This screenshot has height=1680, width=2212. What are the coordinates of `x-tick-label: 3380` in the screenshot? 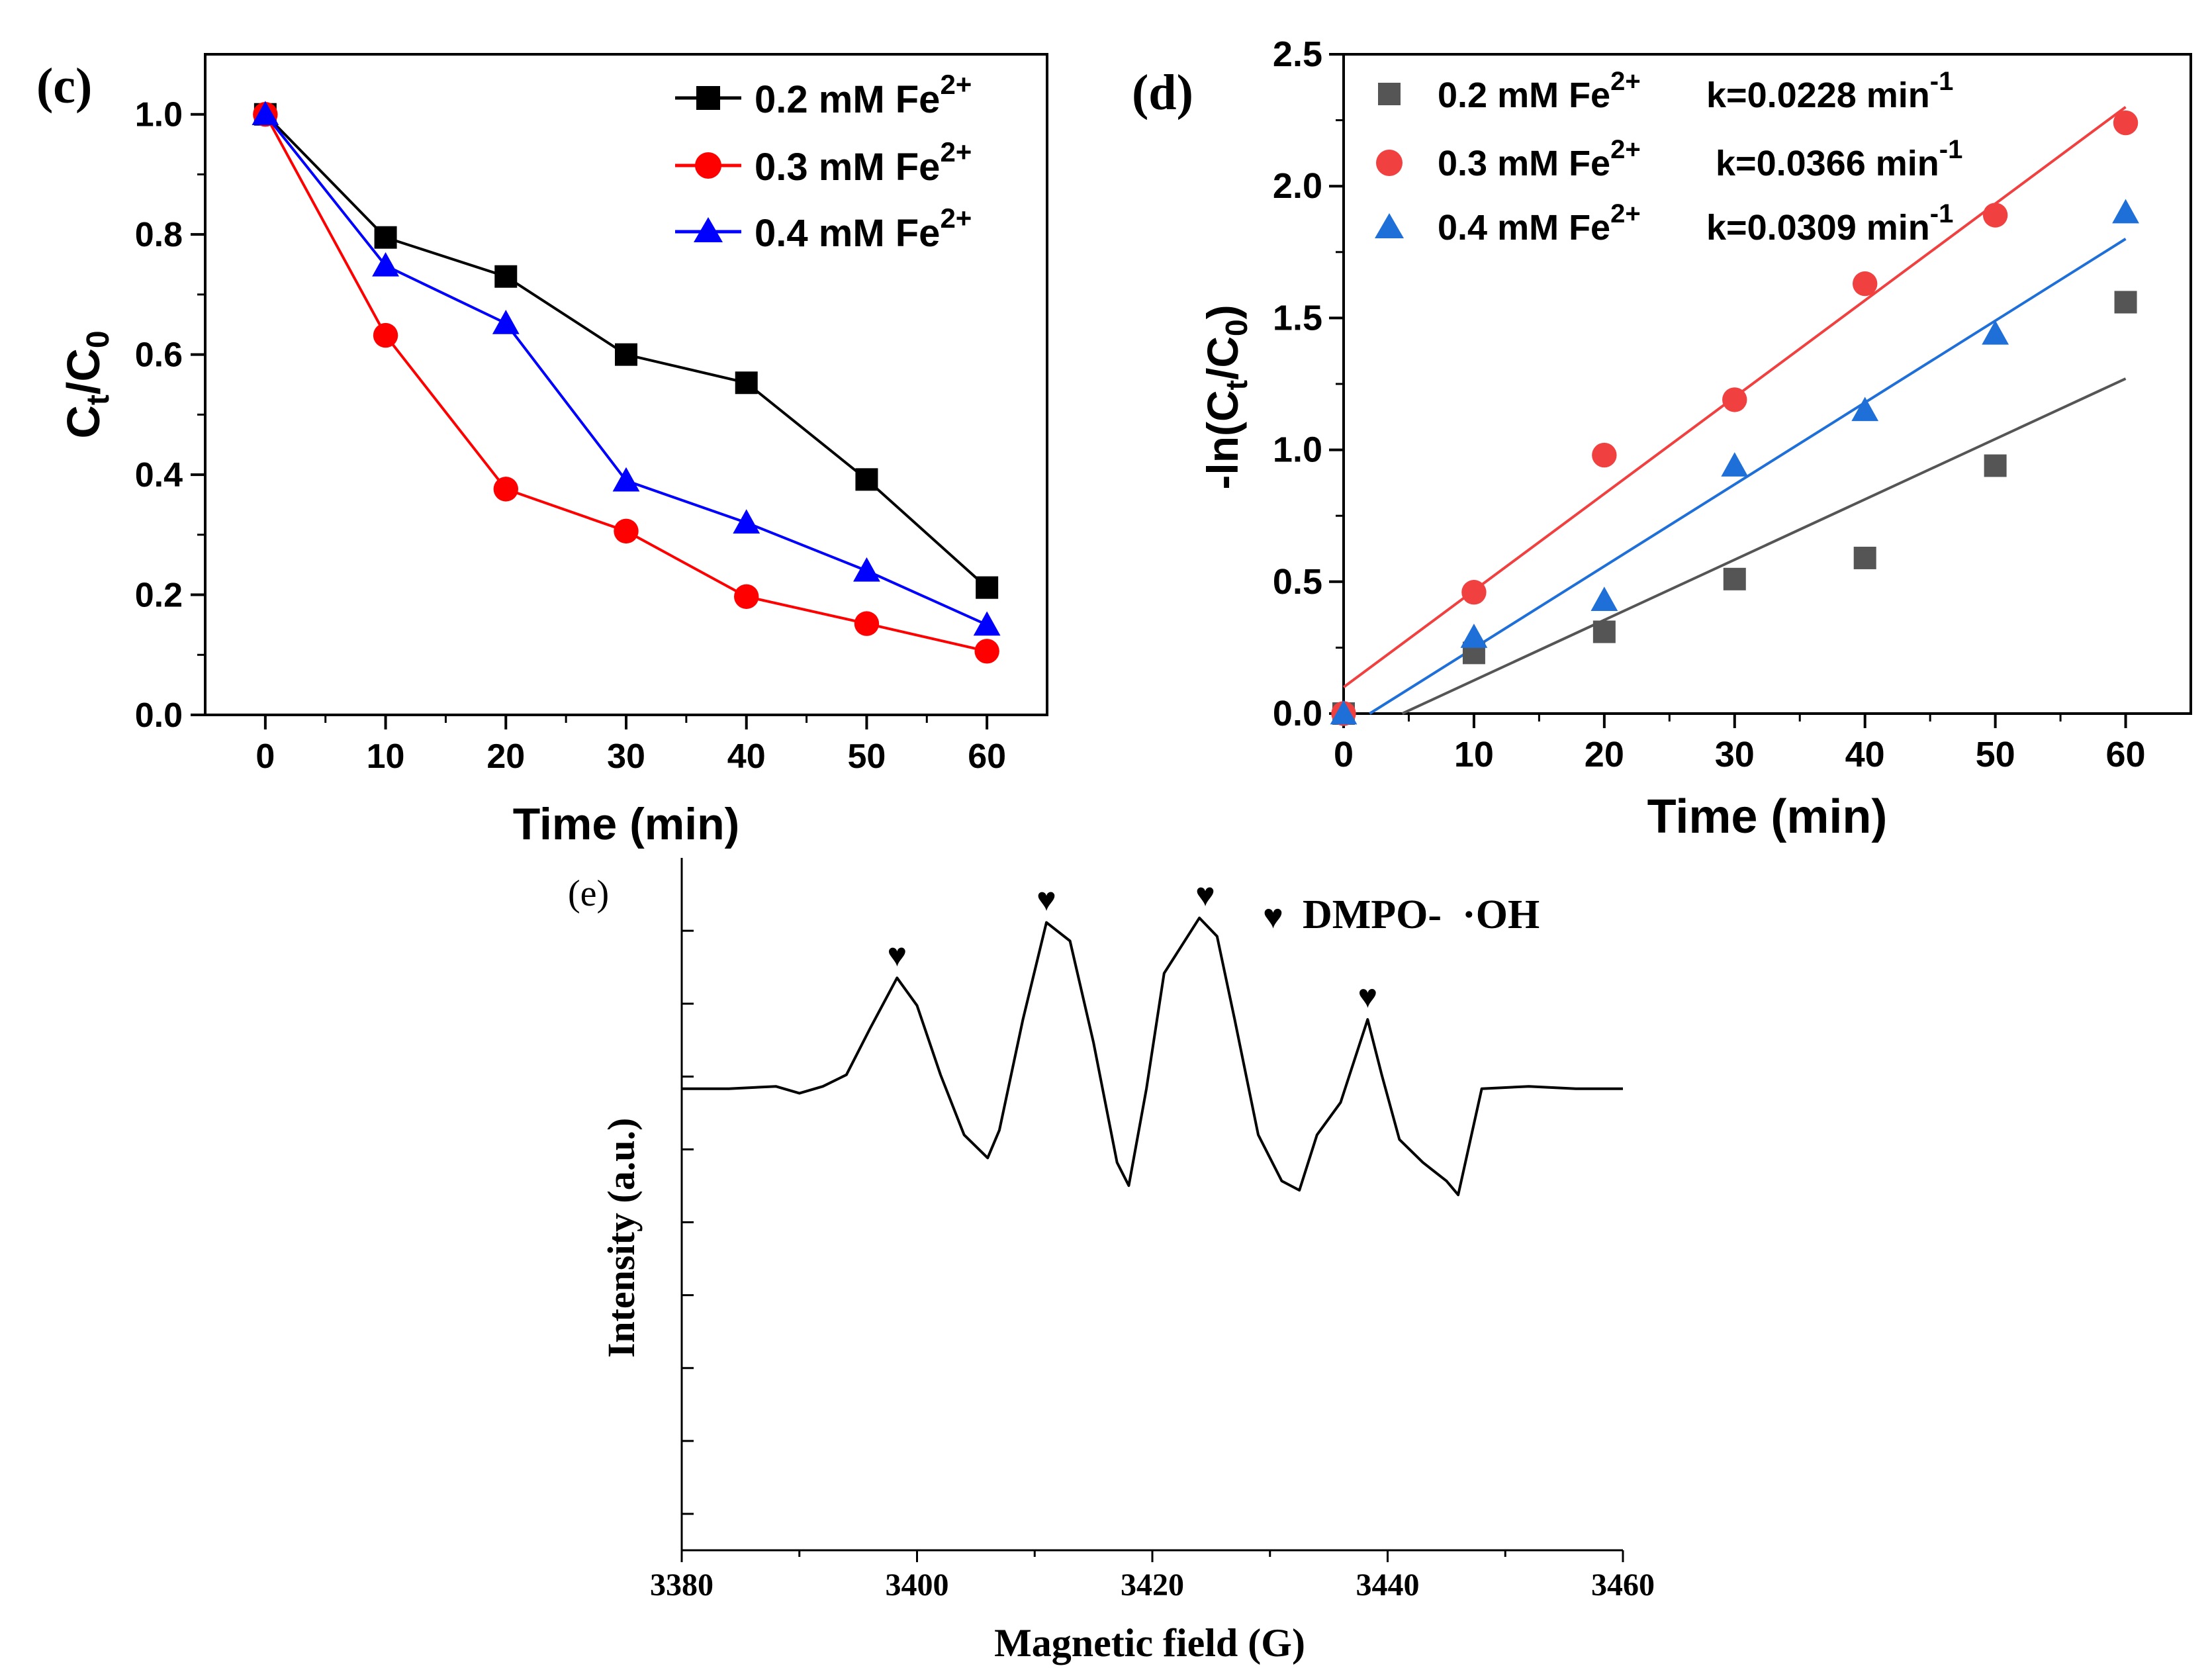 It's located at (682, 1585).